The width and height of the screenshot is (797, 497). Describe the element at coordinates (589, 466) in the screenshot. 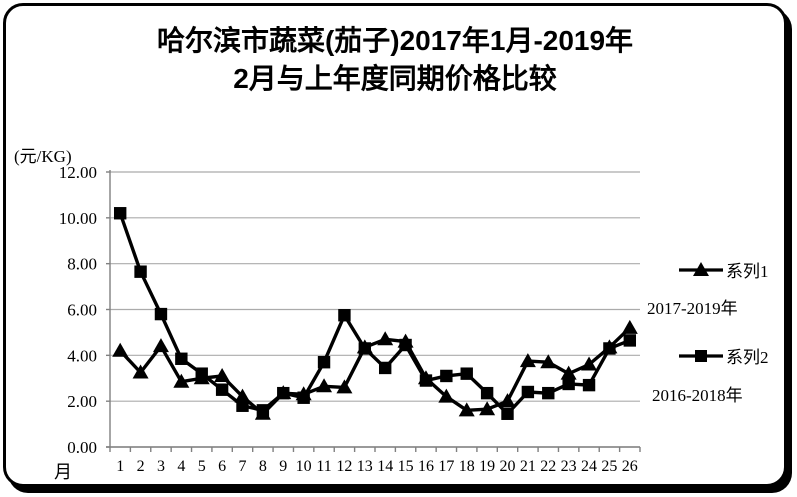

I see `svg-text: 24` at that location.